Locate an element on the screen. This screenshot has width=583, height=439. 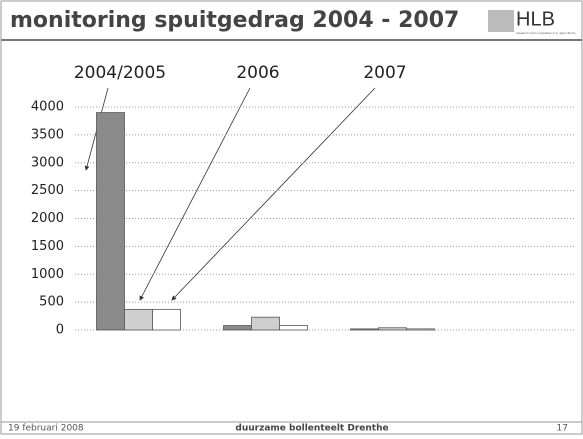
y-tick-label: 4000 is located at coordinates (47, 107).